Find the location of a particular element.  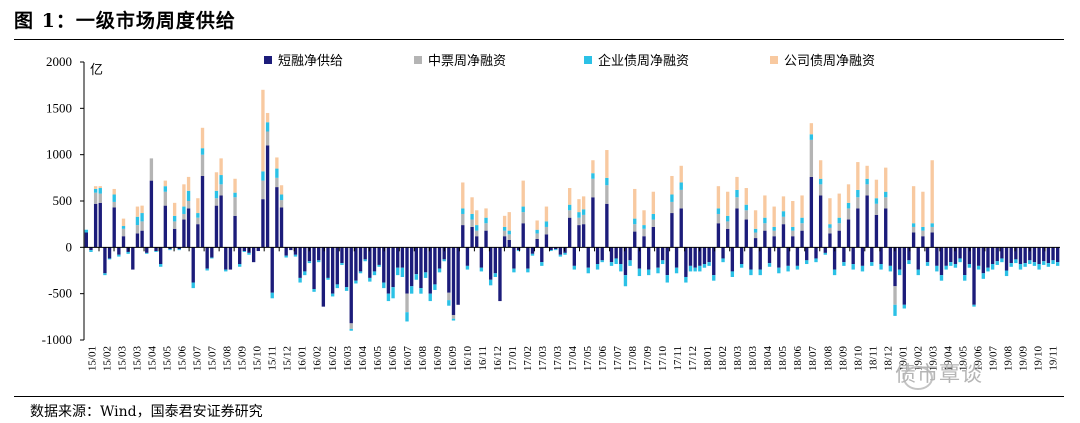

x-tick-label: 17/11 is located at coordinates (678, 358).